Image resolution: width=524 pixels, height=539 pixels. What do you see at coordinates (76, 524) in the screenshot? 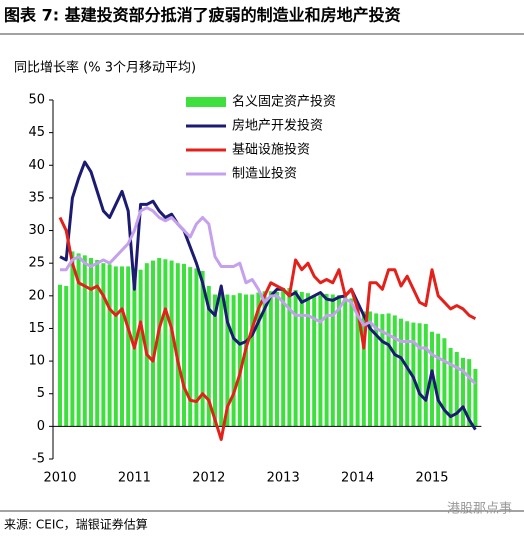
I see `source: 来源: CEIC，瑞银证券估算` at bounding box center [76, 524].